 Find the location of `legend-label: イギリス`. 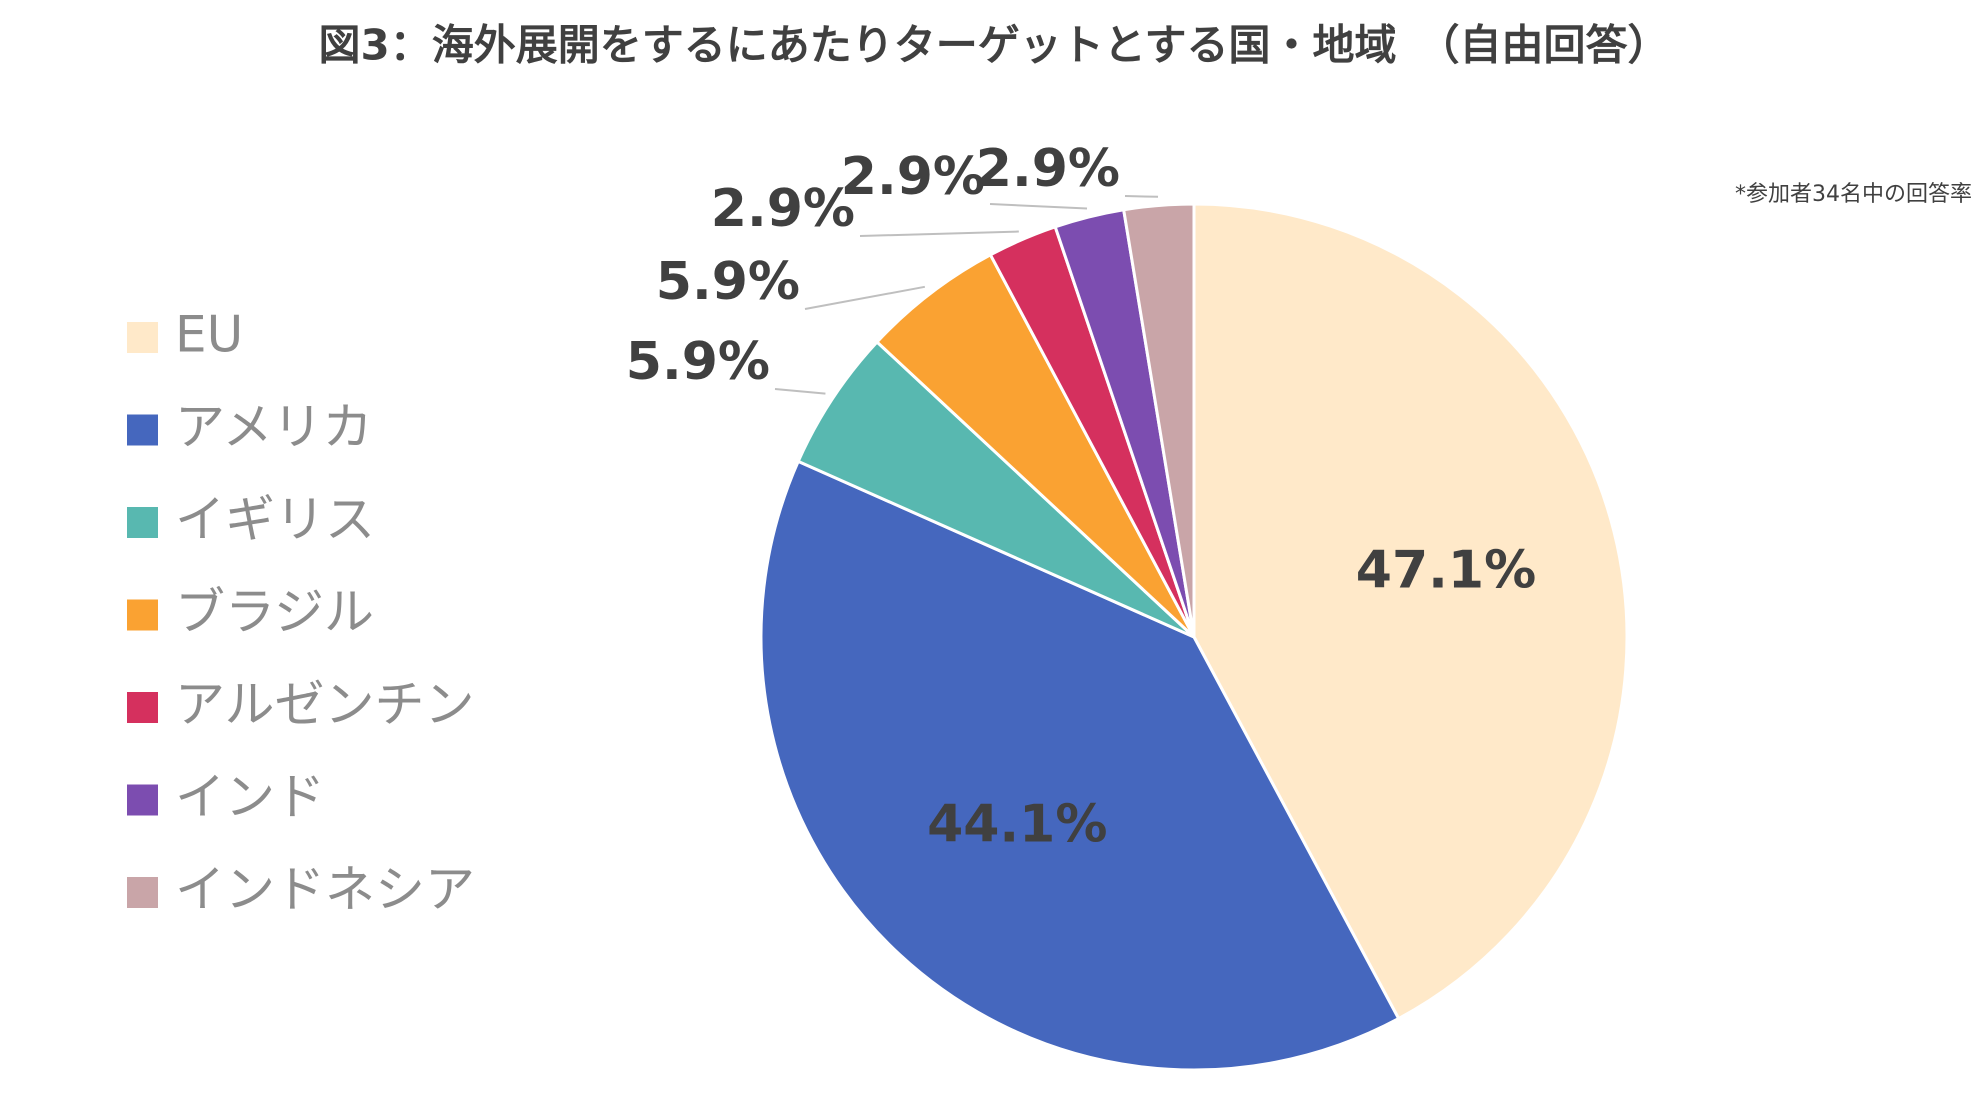

legend-label: イギリス is located at coordinates (275, 520).